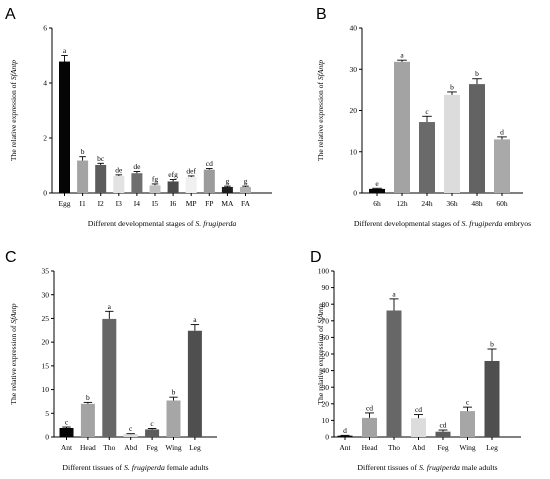  I want to click on y-tick-label: 6, so click(45, 28).